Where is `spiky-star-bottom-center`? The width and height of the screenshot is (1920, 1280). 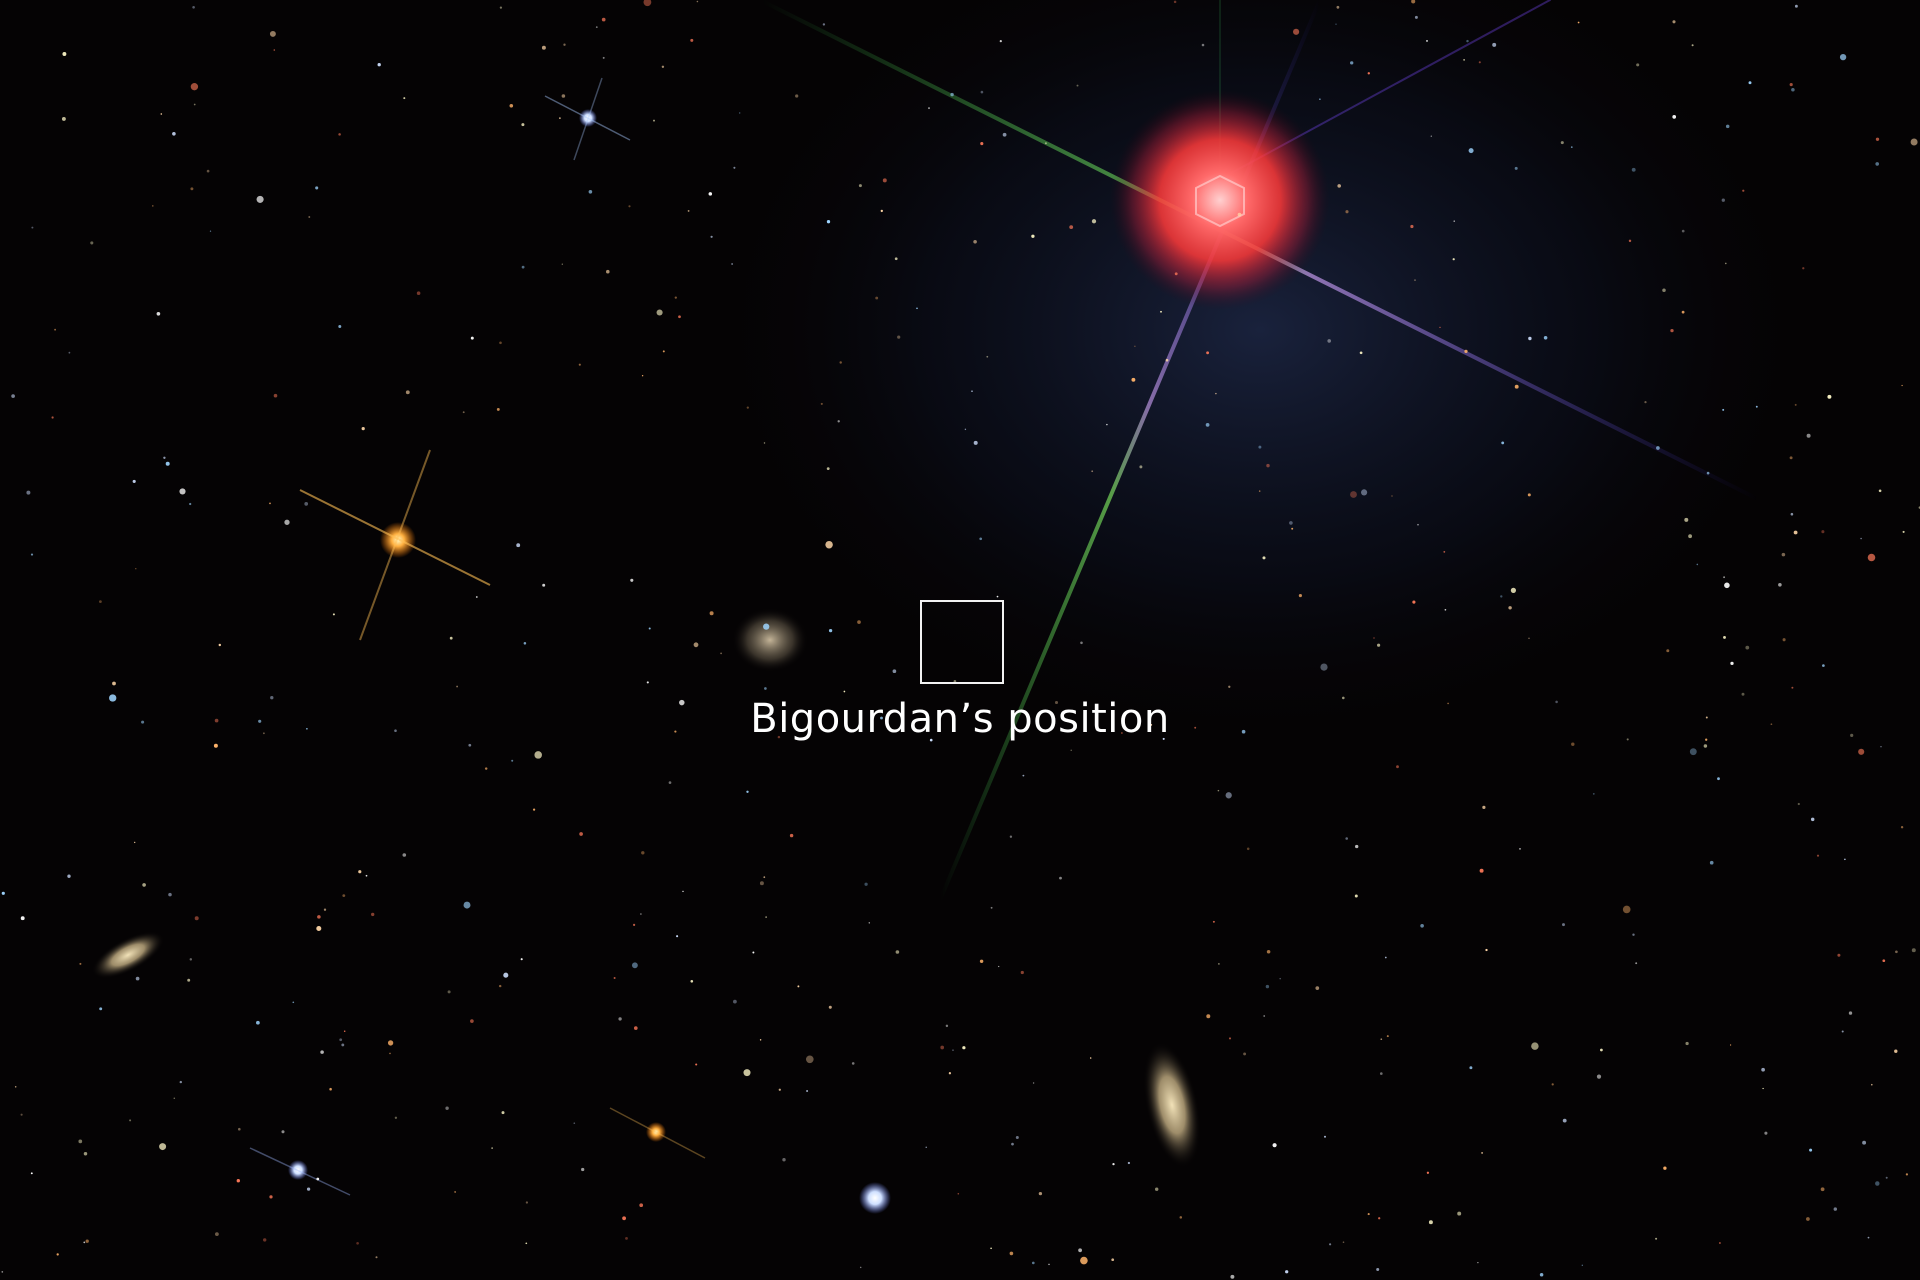
spiky-star-bottom-center is located at coordinates (657, 1133).